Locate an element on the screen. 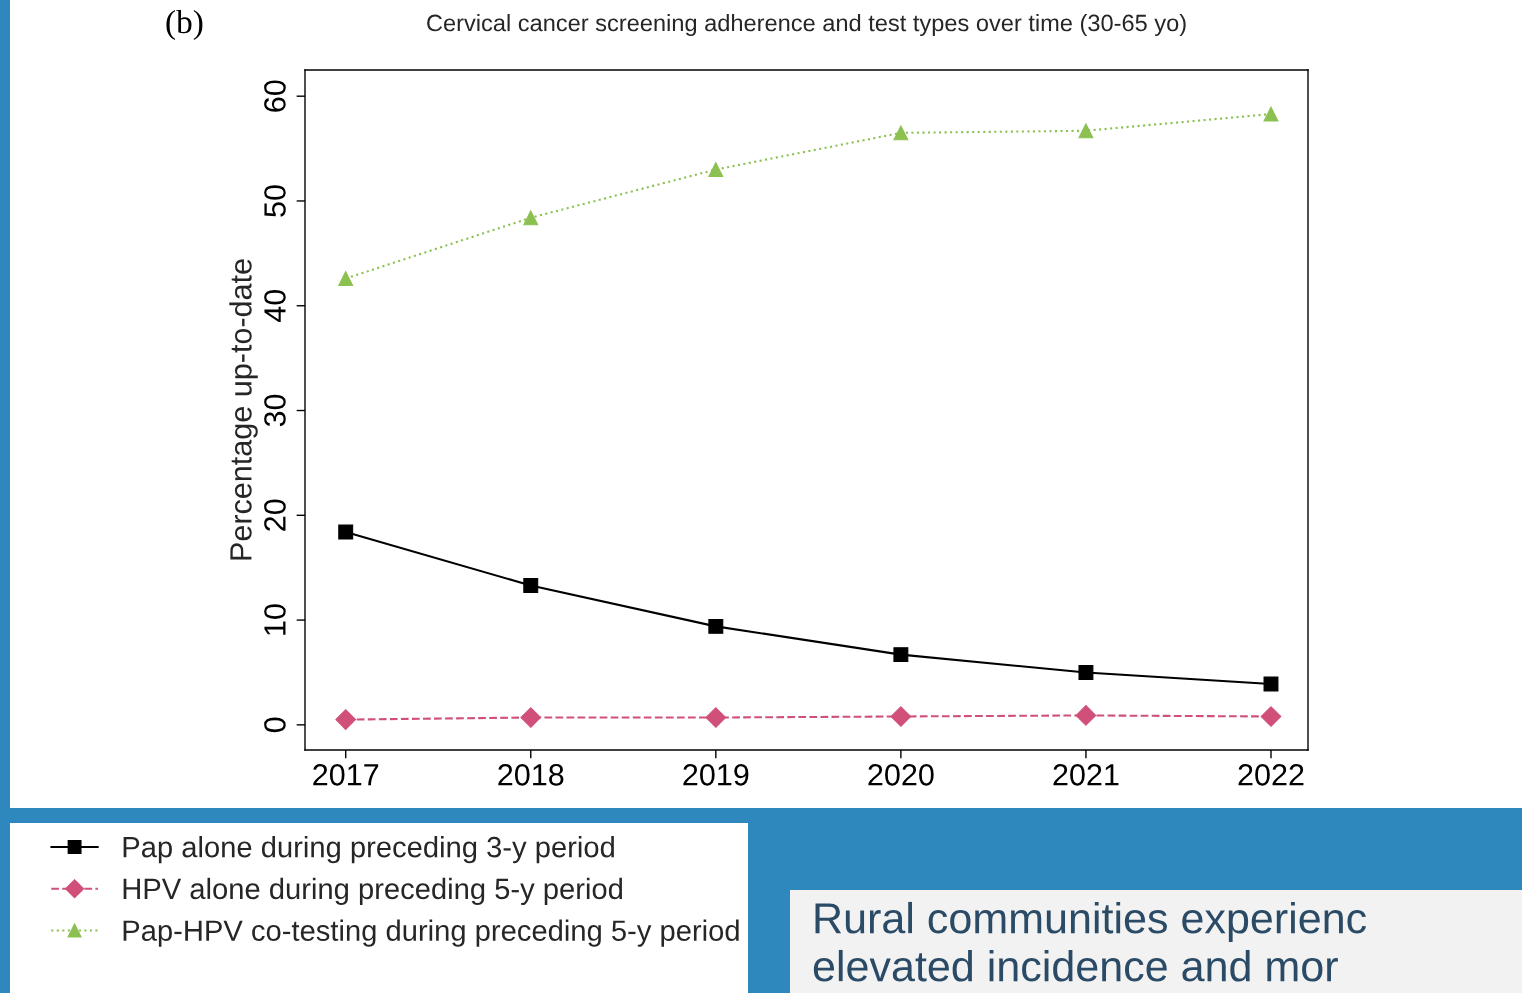  x-tick-label: 2021 is located at coordinates (1086, 775).